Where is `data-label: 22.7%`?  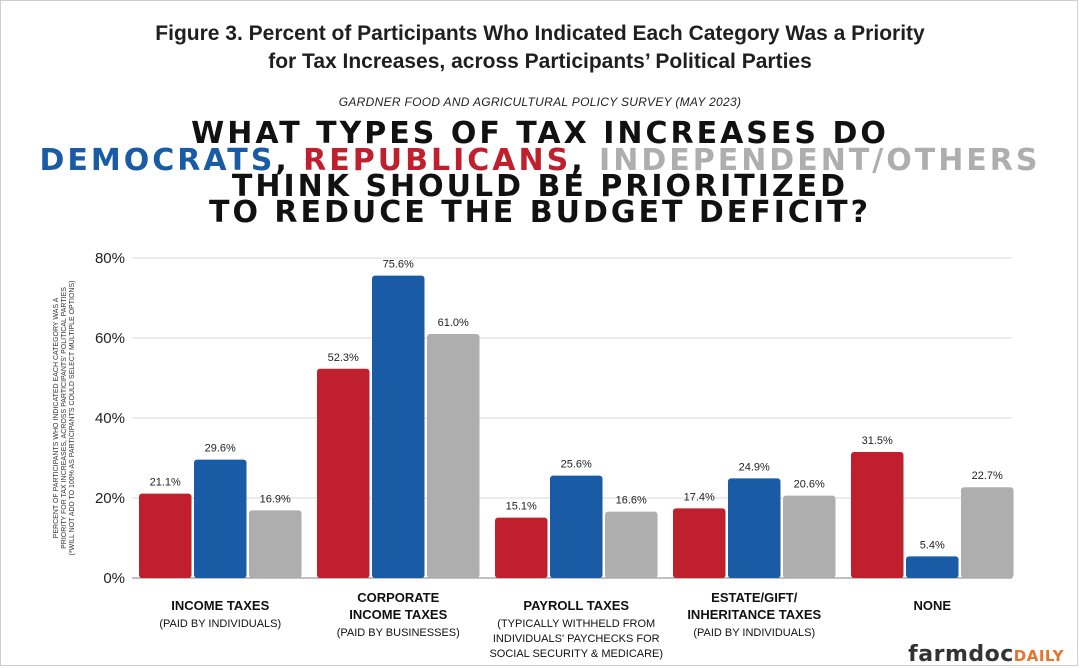
data-label: 22.7% is located at coordinates (987, 476).